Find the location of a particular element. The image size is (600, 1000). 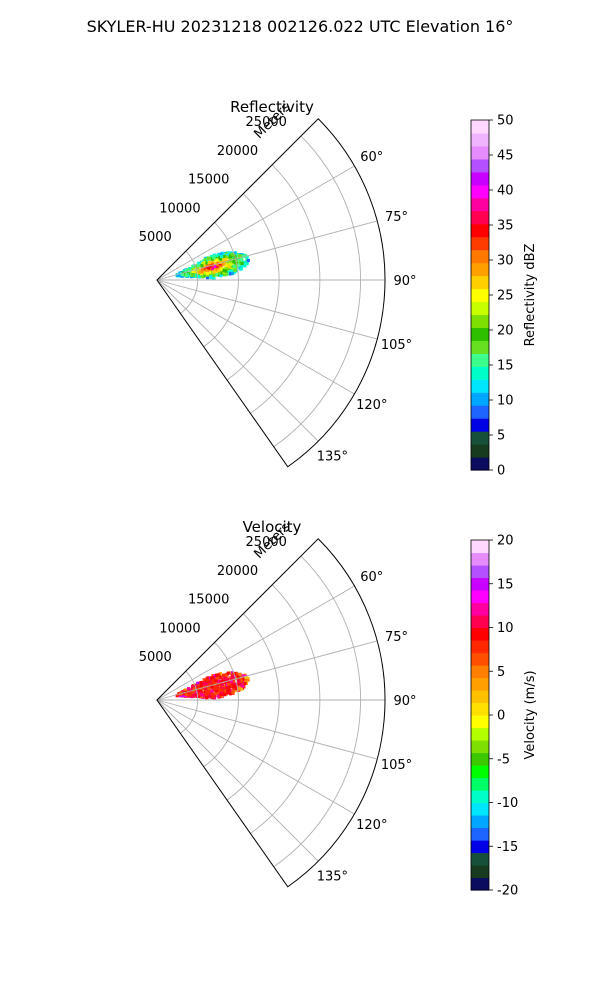

angular-tick-label: 60° is located at coordinates (371, 577).